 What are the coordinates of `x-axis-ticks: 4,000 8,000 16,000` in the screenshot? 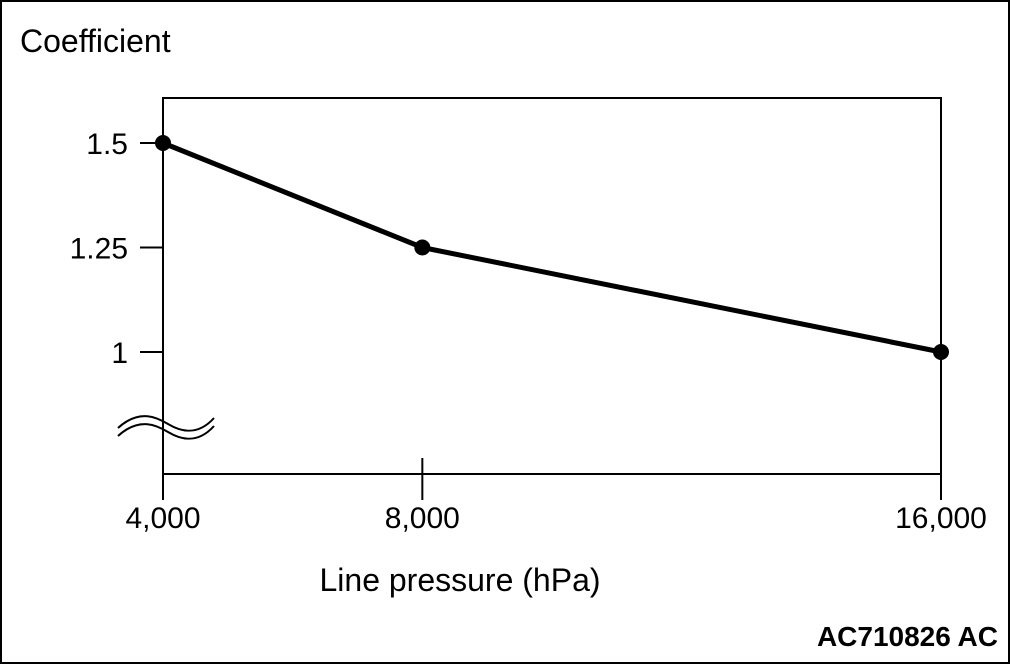 It's located at (556, 496).